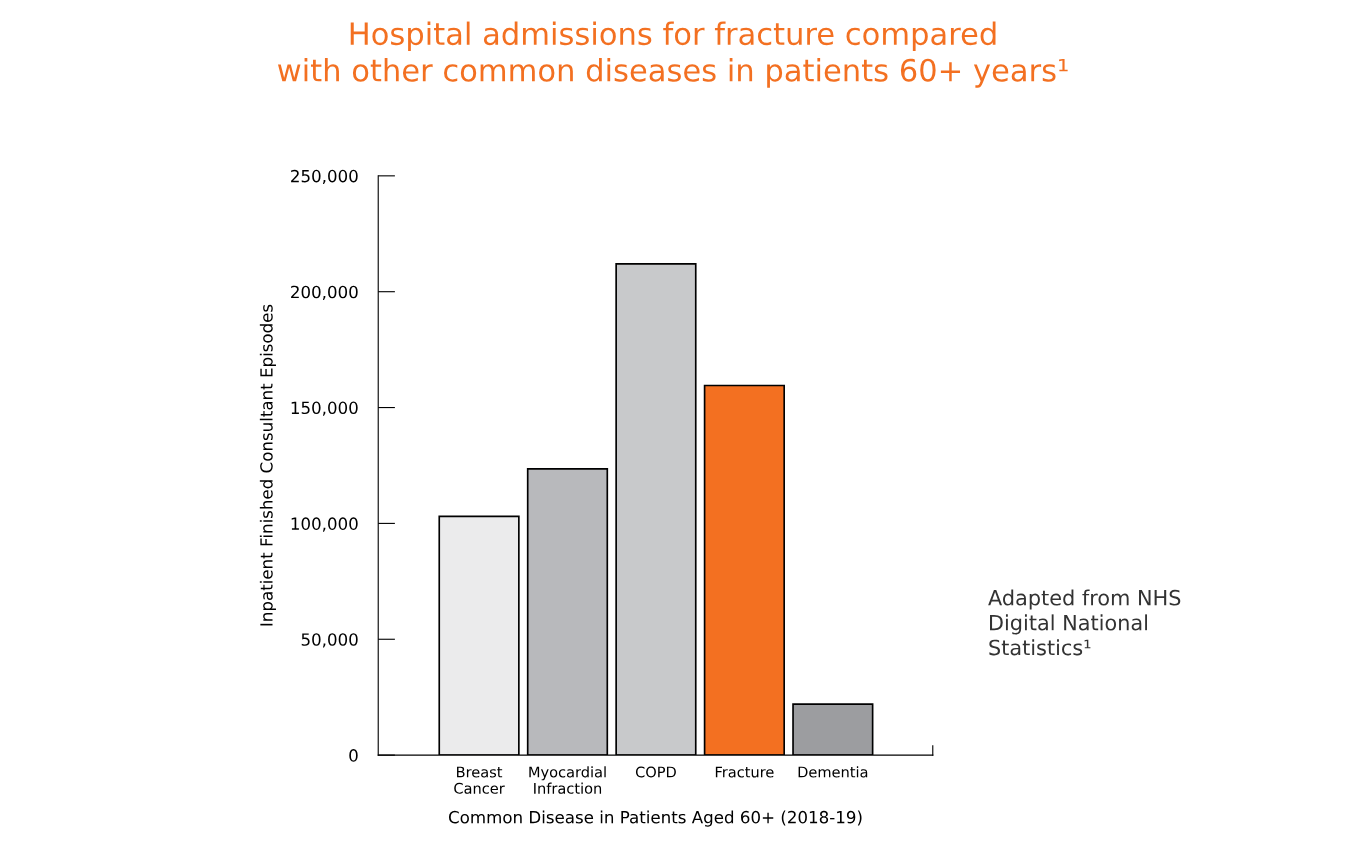 This screenshot has height=862, width=1346. Describe the element at coordinates (1084, 622) in the screenshot. I see `text: Adapted from NHS Digital National Statistics¹` at that location.